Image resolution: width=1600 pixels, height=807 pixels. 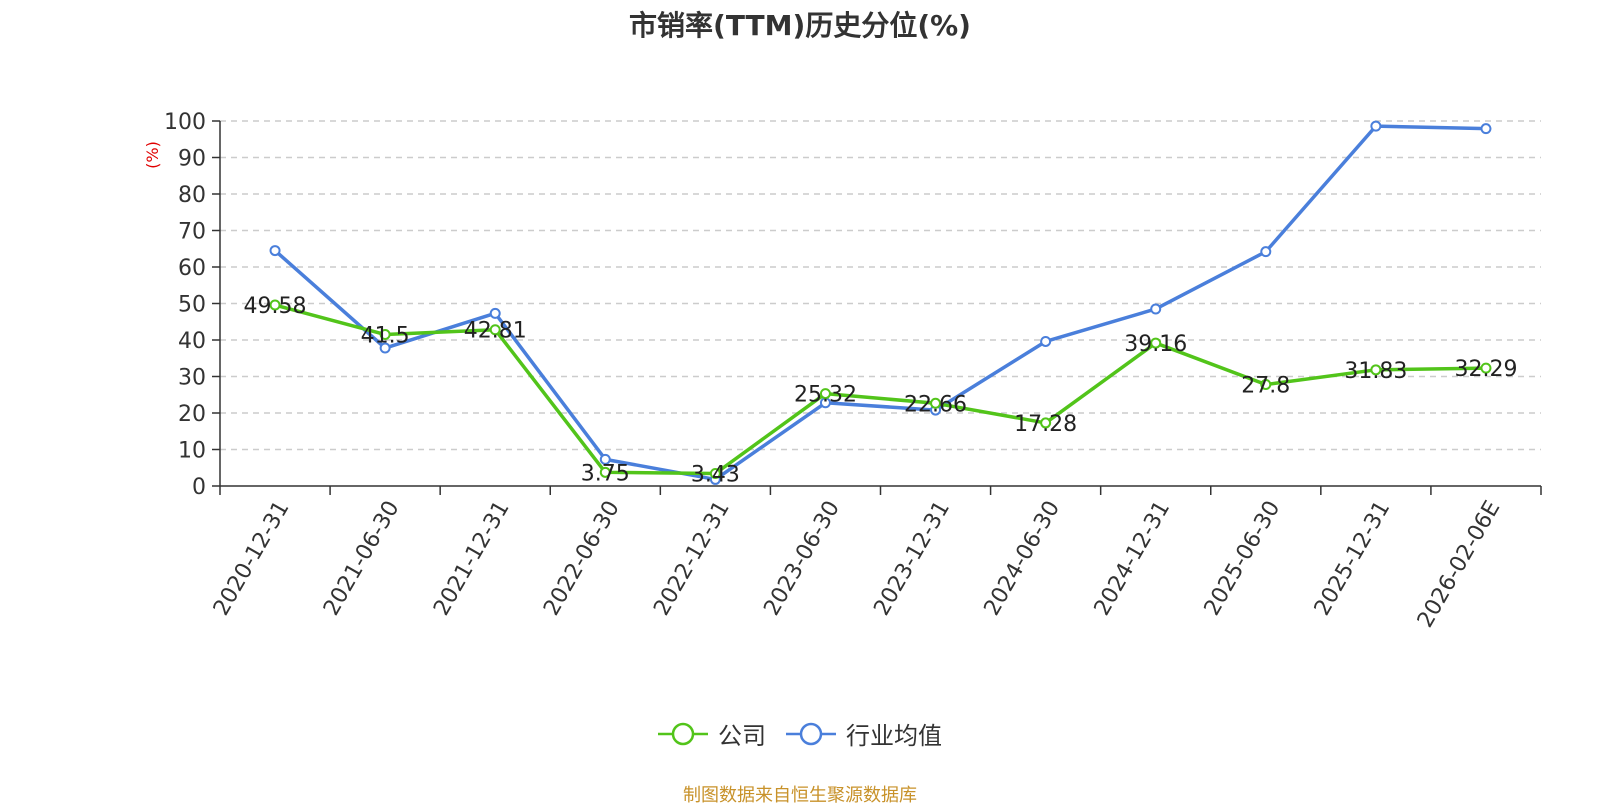 I want to click on y-tick-label: 90, so click(x=192, y=159).